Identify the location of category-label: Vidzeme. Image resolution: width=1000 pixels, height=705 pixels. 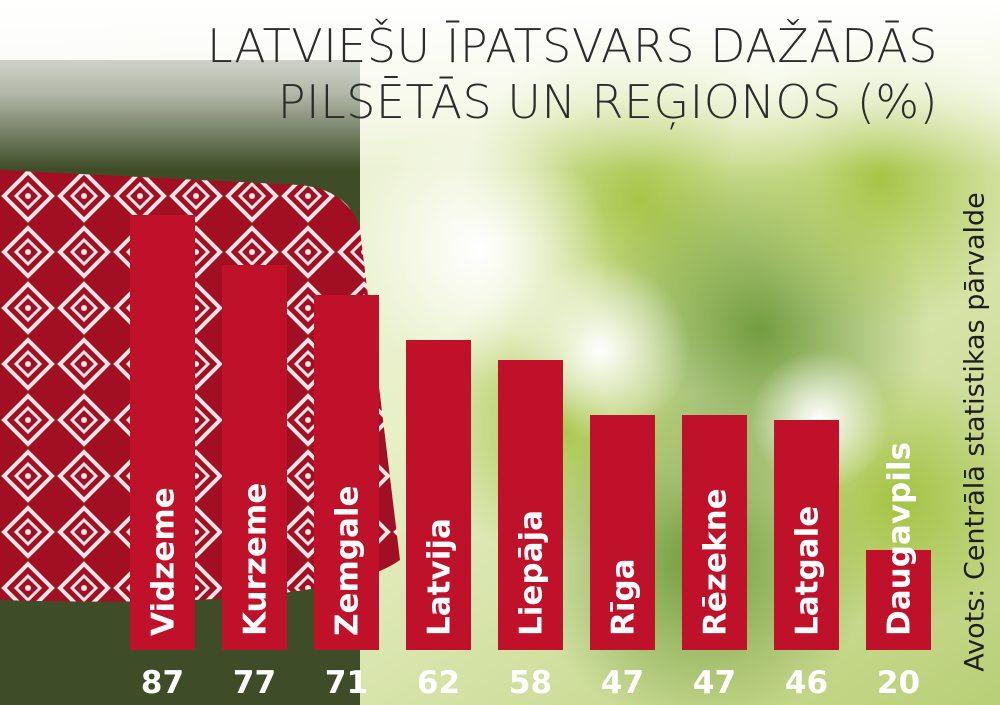
(164, 561).